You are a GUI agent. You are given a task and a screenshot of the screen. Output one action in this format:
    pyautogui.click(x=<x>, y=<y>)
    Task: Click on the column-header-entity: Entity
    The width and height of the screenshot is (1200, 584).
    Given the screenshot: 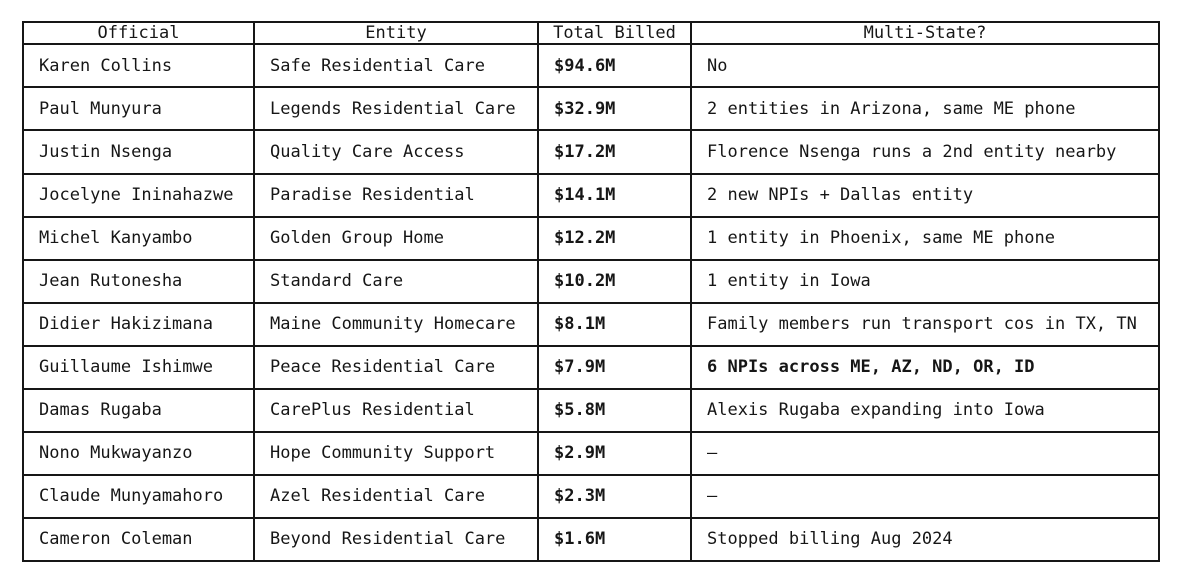 What is the action you would take?
    pyautogui.click(x=396, y=33)
    